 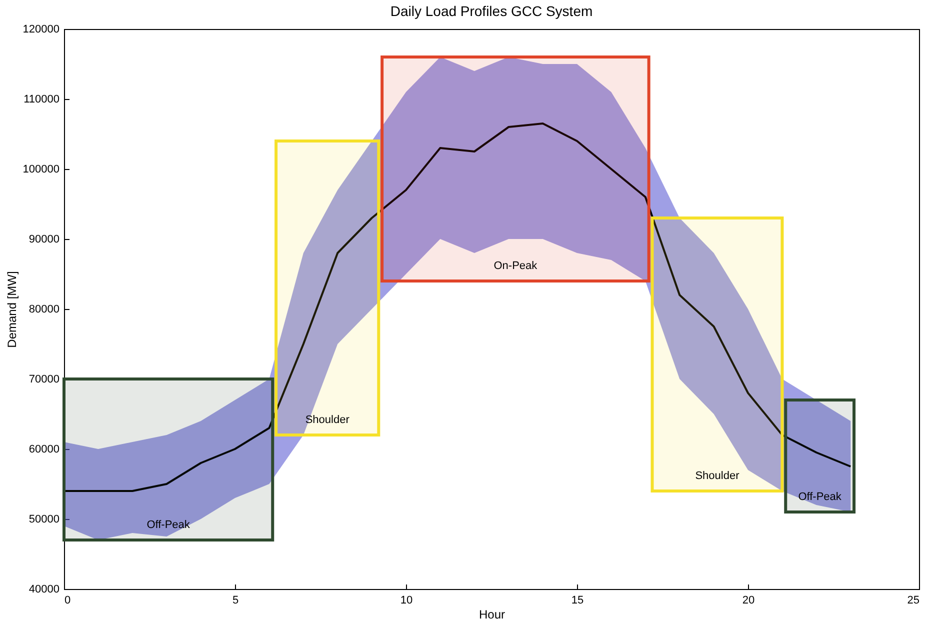 What do you see at coordinates (44, 450) in the screenshot?
I see `y-tick-label: 60000` at bounding box center [44, 450].